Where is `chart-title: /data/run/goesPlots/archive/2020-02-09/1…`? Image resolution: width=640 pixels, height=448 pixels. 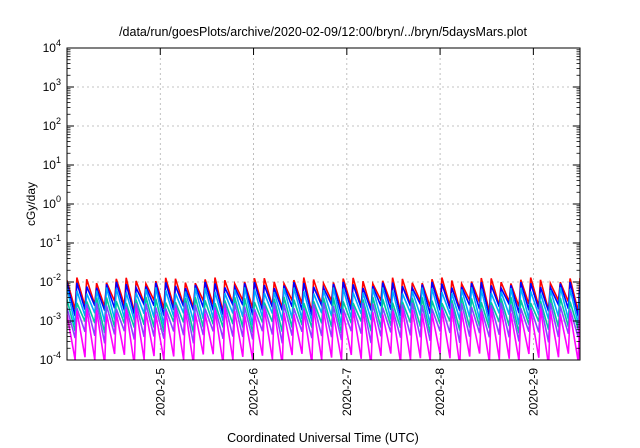 chart-title: /data/run/goesPlots/archive/2020-02-09/1… is located at coordinates (323, 32).